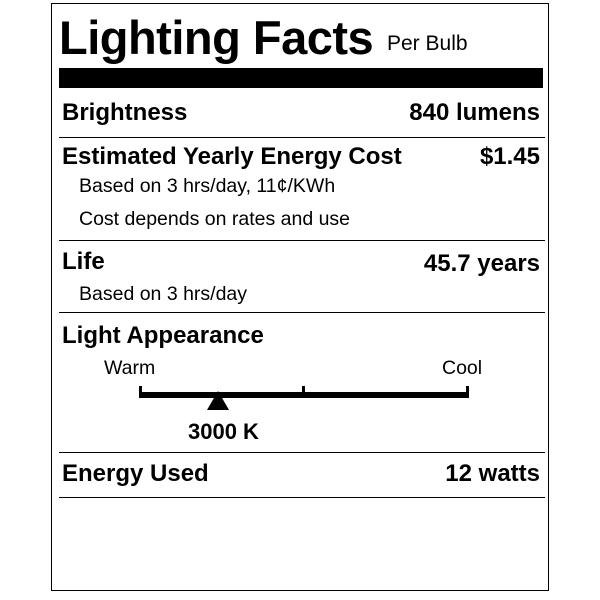  Describe the element at coordinates (135, 473) in the screenshot. I see `energy-used-label: Energy Used` at that location.